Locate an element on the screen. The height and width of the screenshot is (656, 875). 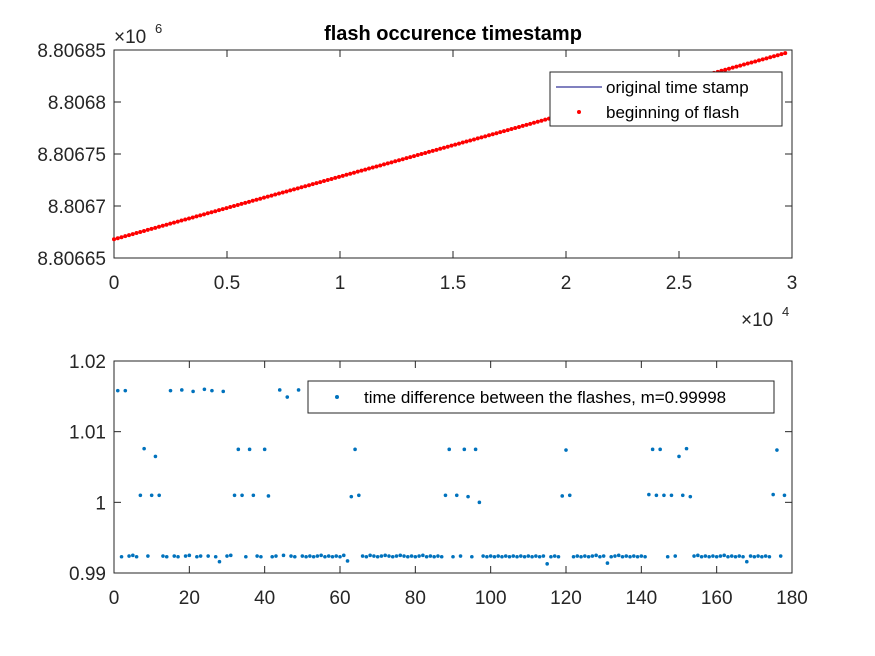
y-tick-label: 8.80665 is located at coordinates (71, 259).